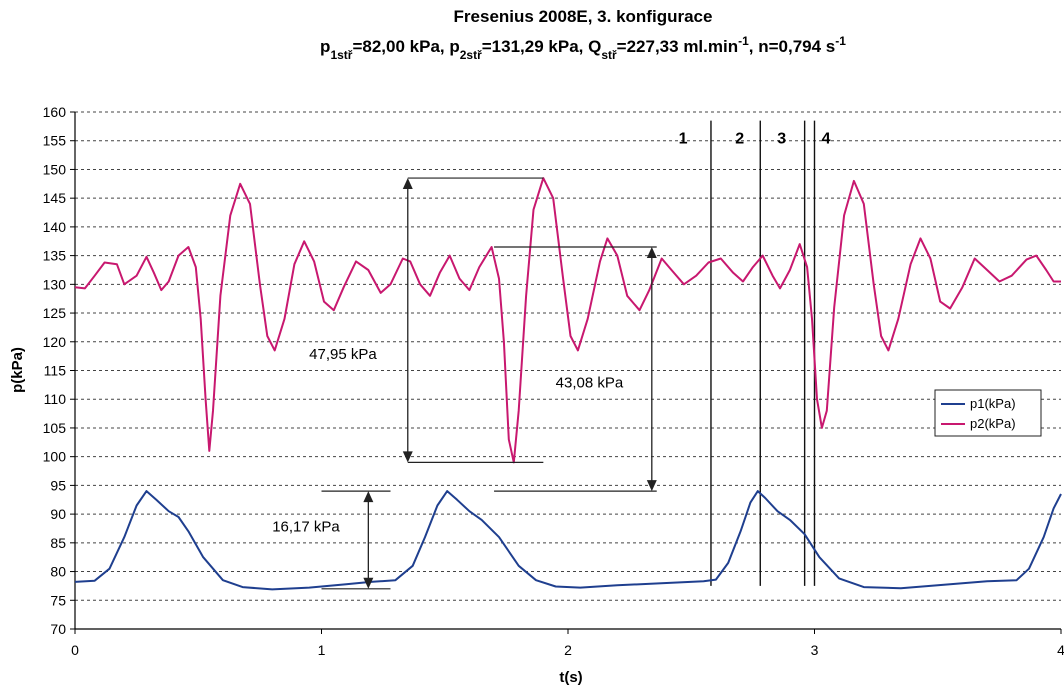  I want to click on x-tick-label-0: 0, so click(75, 650).